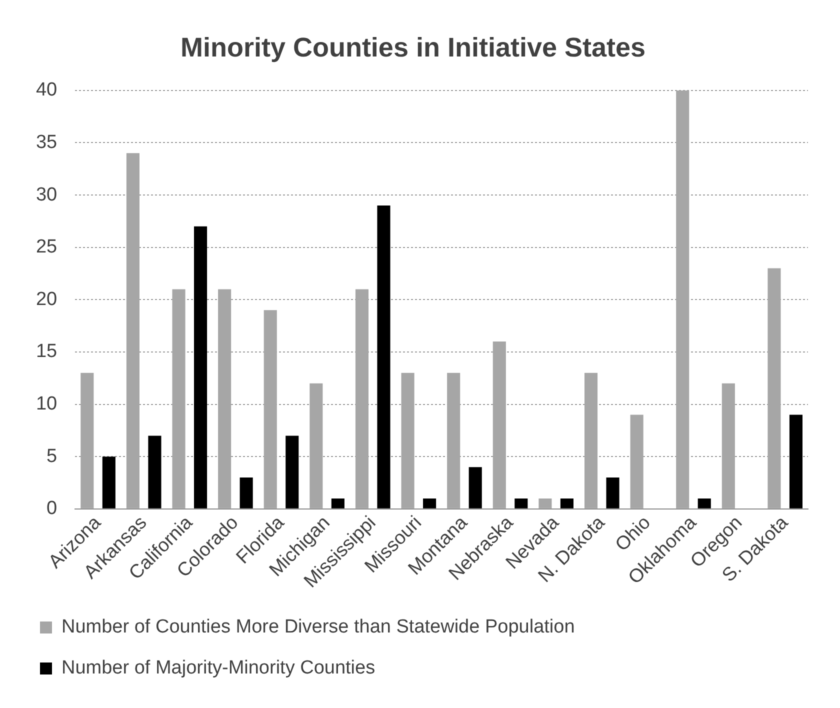 The height and width of the screenshot is (708, 840). What do you see at coordinates (47, 351) in the screenshot?
I see `y-tick-label: 15` at bounding box center [47, 351].